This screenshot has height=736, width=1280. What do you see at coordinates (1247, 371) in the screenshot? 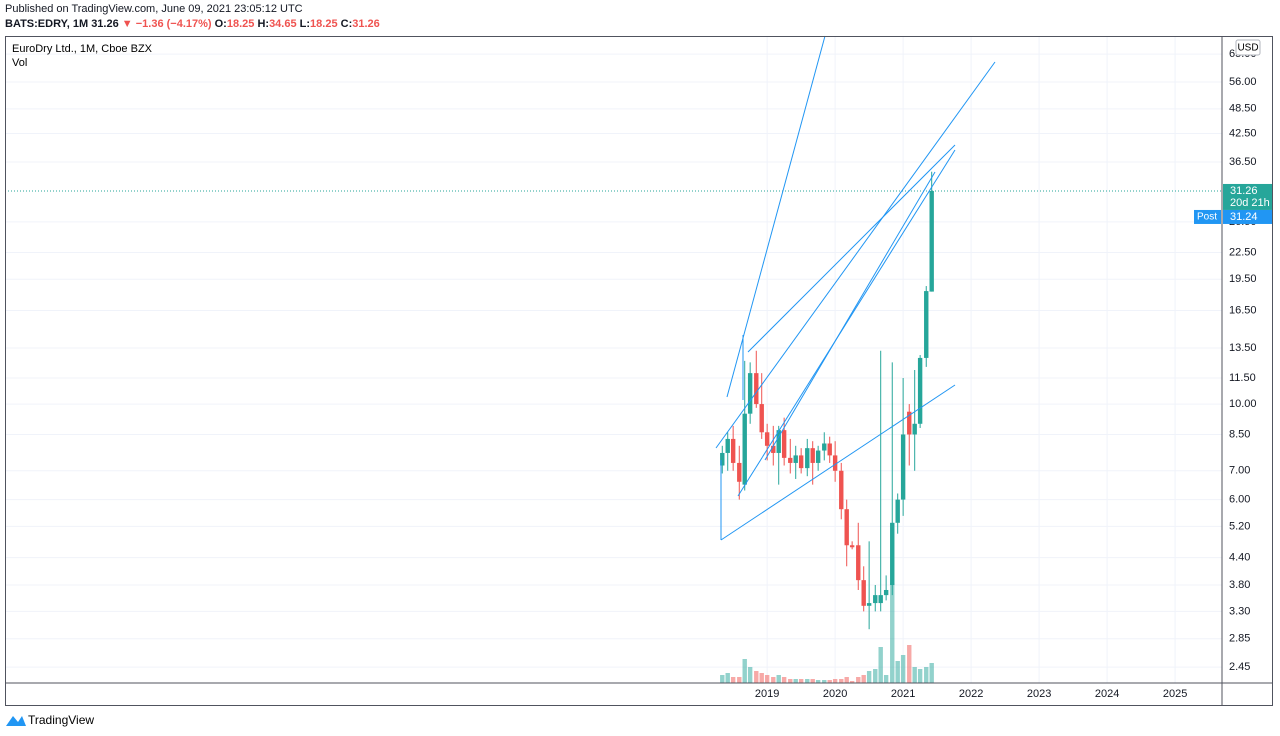
I see `price-axis-bg` at bounding box center [1247, 371].